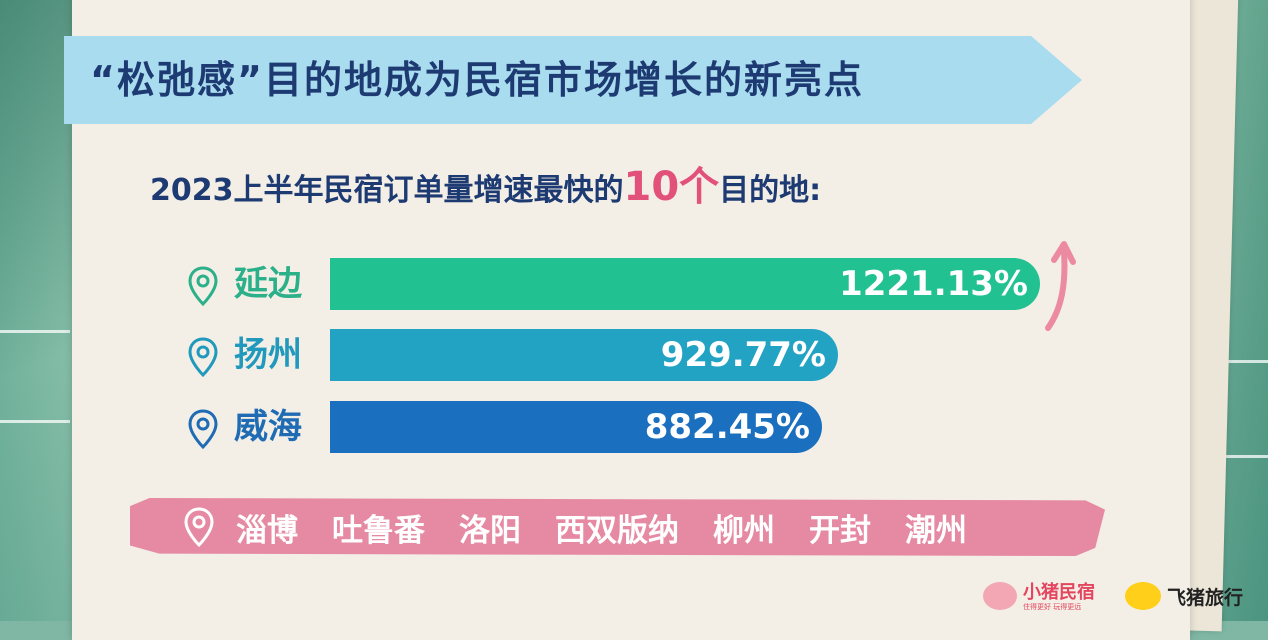  What do you see at coordinates (490, 530) in the screenshot?
I see `destination-item: 洛阳` at bounding box center [490, 530].